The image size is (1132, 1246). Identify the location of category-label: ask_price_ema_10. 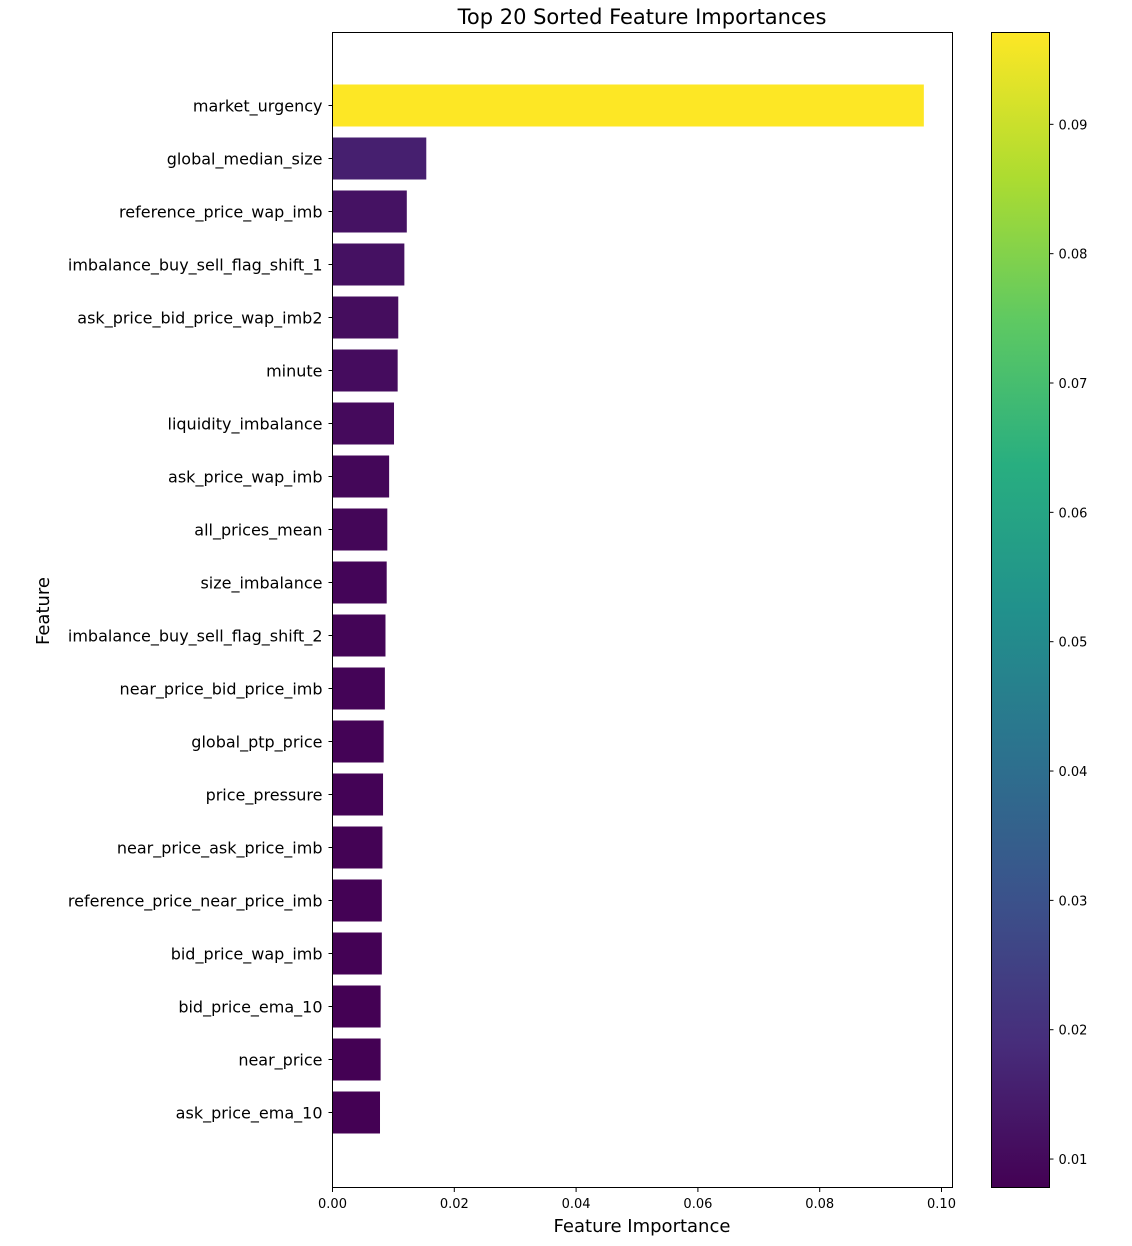
(249, 1114).